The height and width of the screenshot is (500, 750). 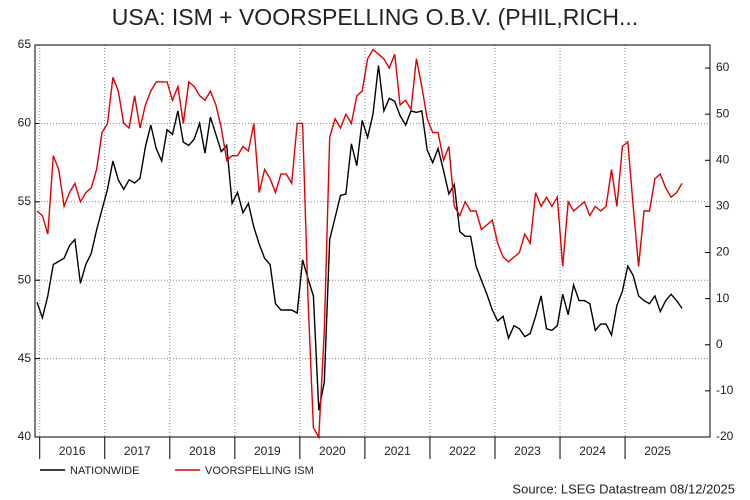 I want to click on x-tick-label: 2021, so click(x=397, y=451).